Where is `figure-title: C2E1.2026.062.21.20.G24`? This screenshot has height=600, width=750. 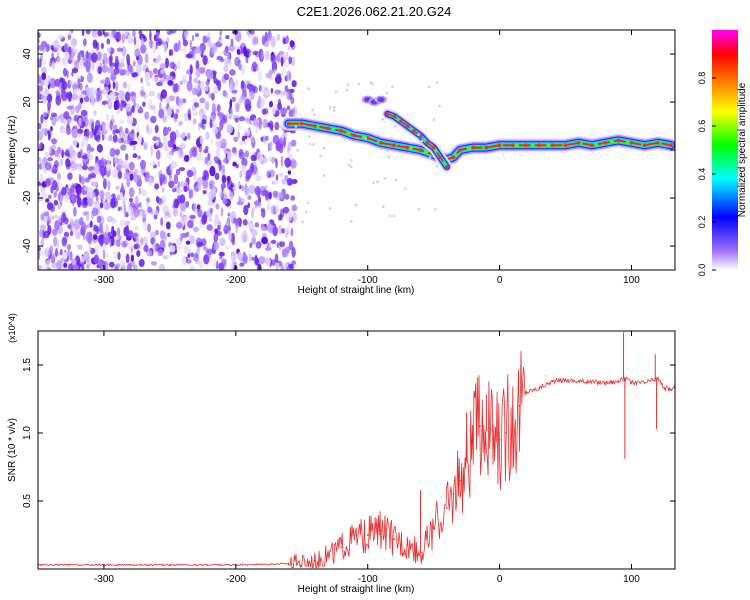 figure-title: C2E1.2026.062.21.20.G24 is located at coordinates (374, 11).